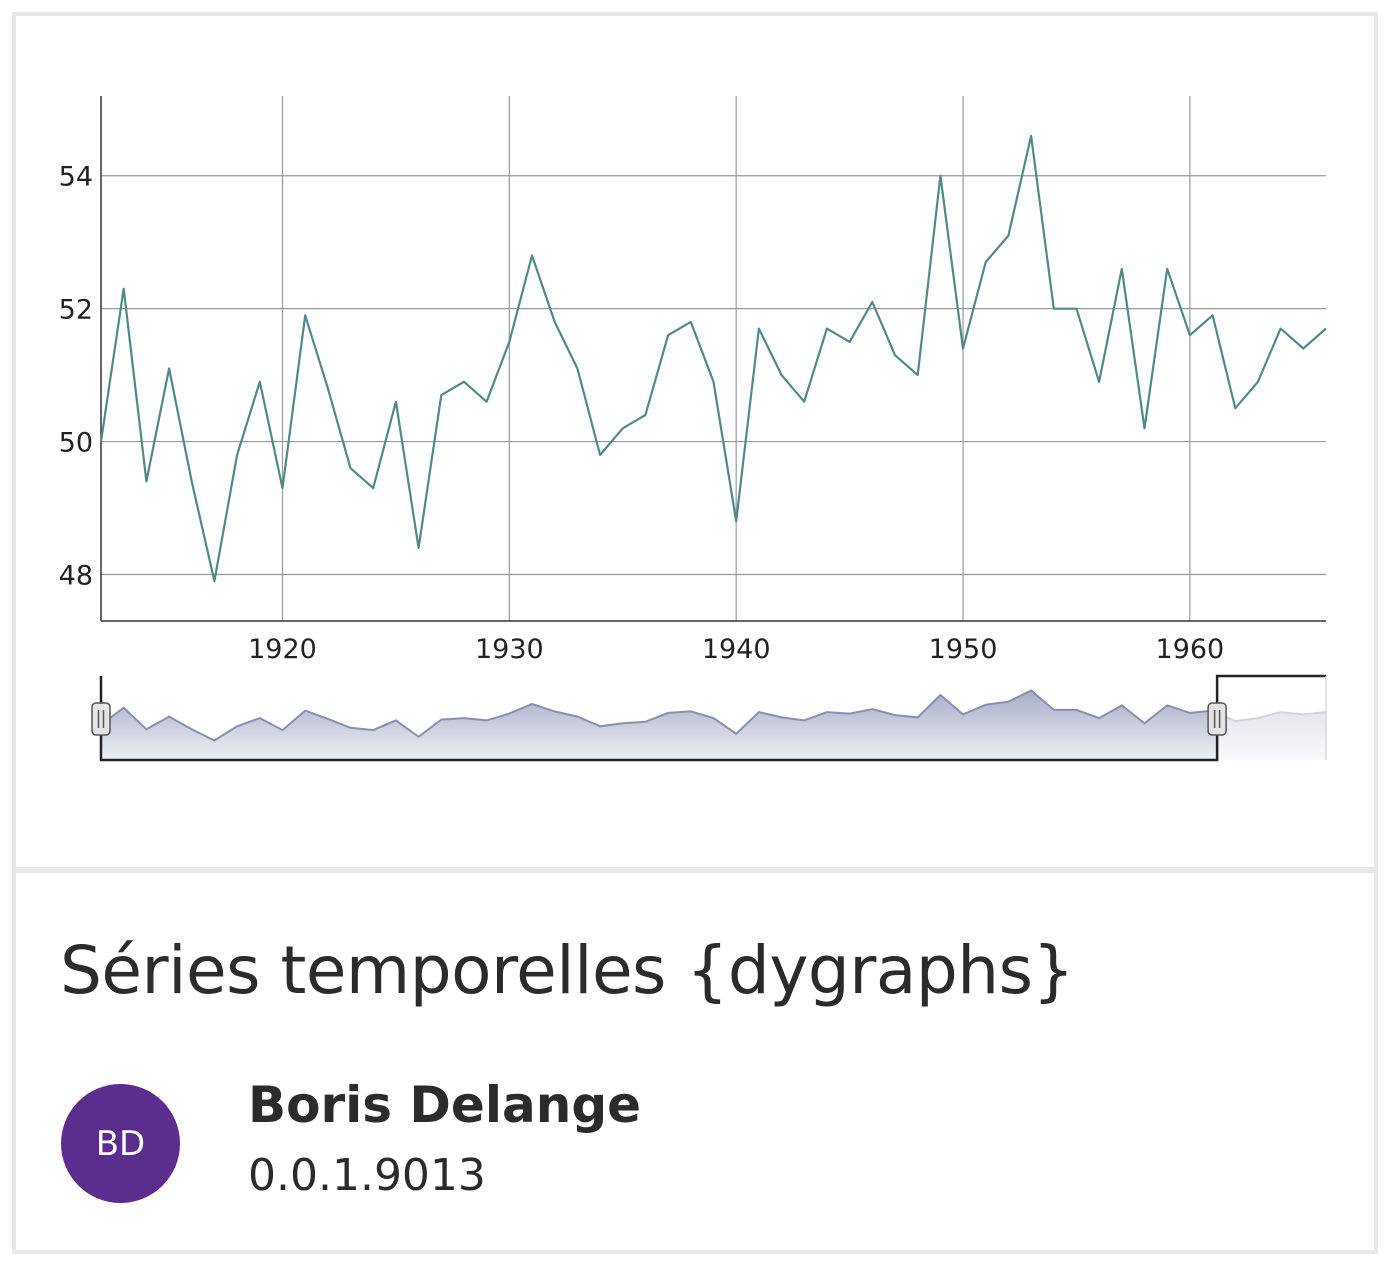 This screenshot has height=1266, width=1394. Describe the element at coordinates (713, 715) in the screenshot. I see `range-line` at that location.